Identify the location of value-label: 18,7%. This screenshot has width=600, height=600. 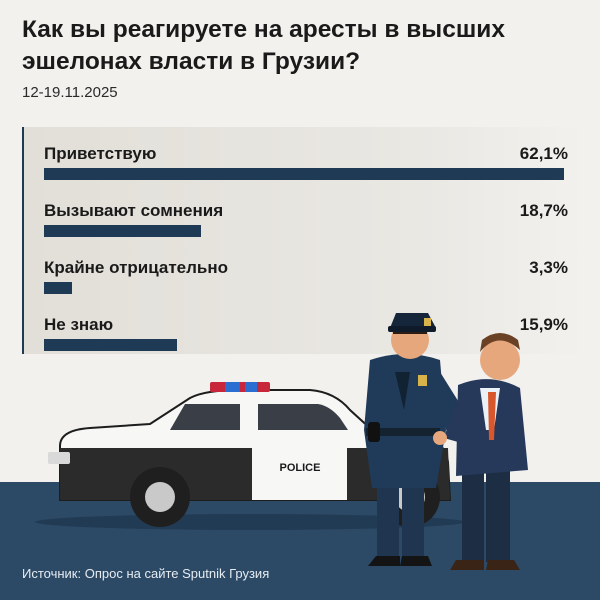
(543, 210).